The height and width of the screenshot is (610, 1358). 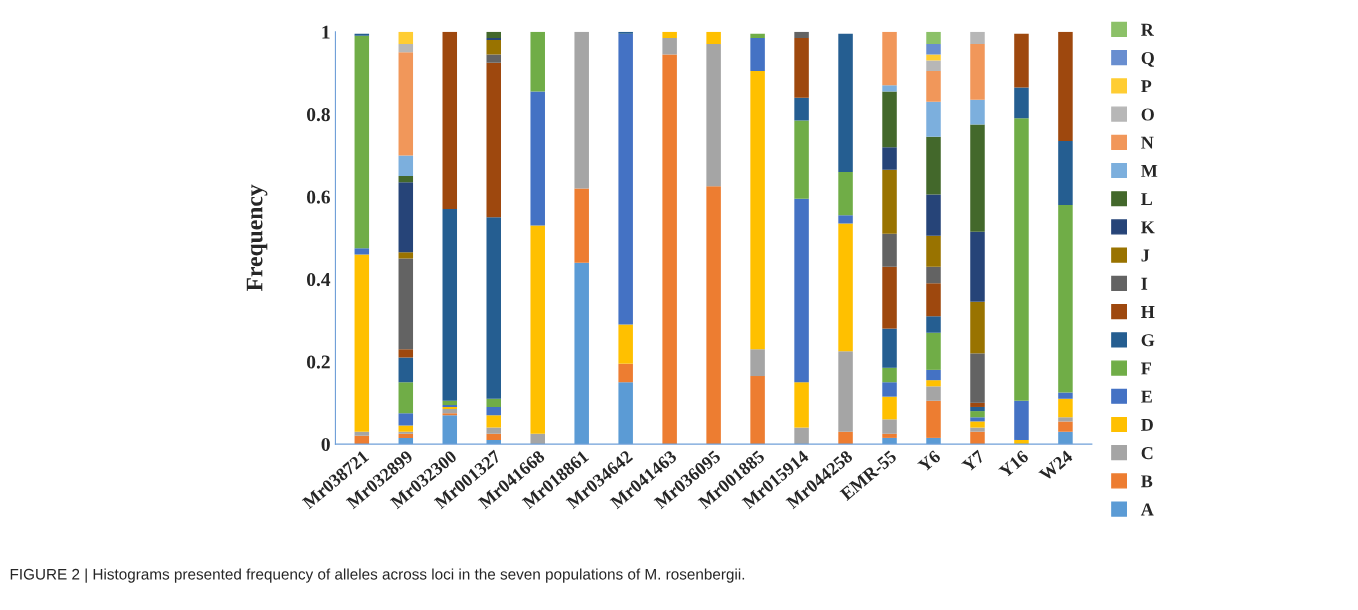 What do you see at coordinates (1014, 464) in the screenshot?
I see `x-tick-label: Y16` at bounding box center [1014, 464].